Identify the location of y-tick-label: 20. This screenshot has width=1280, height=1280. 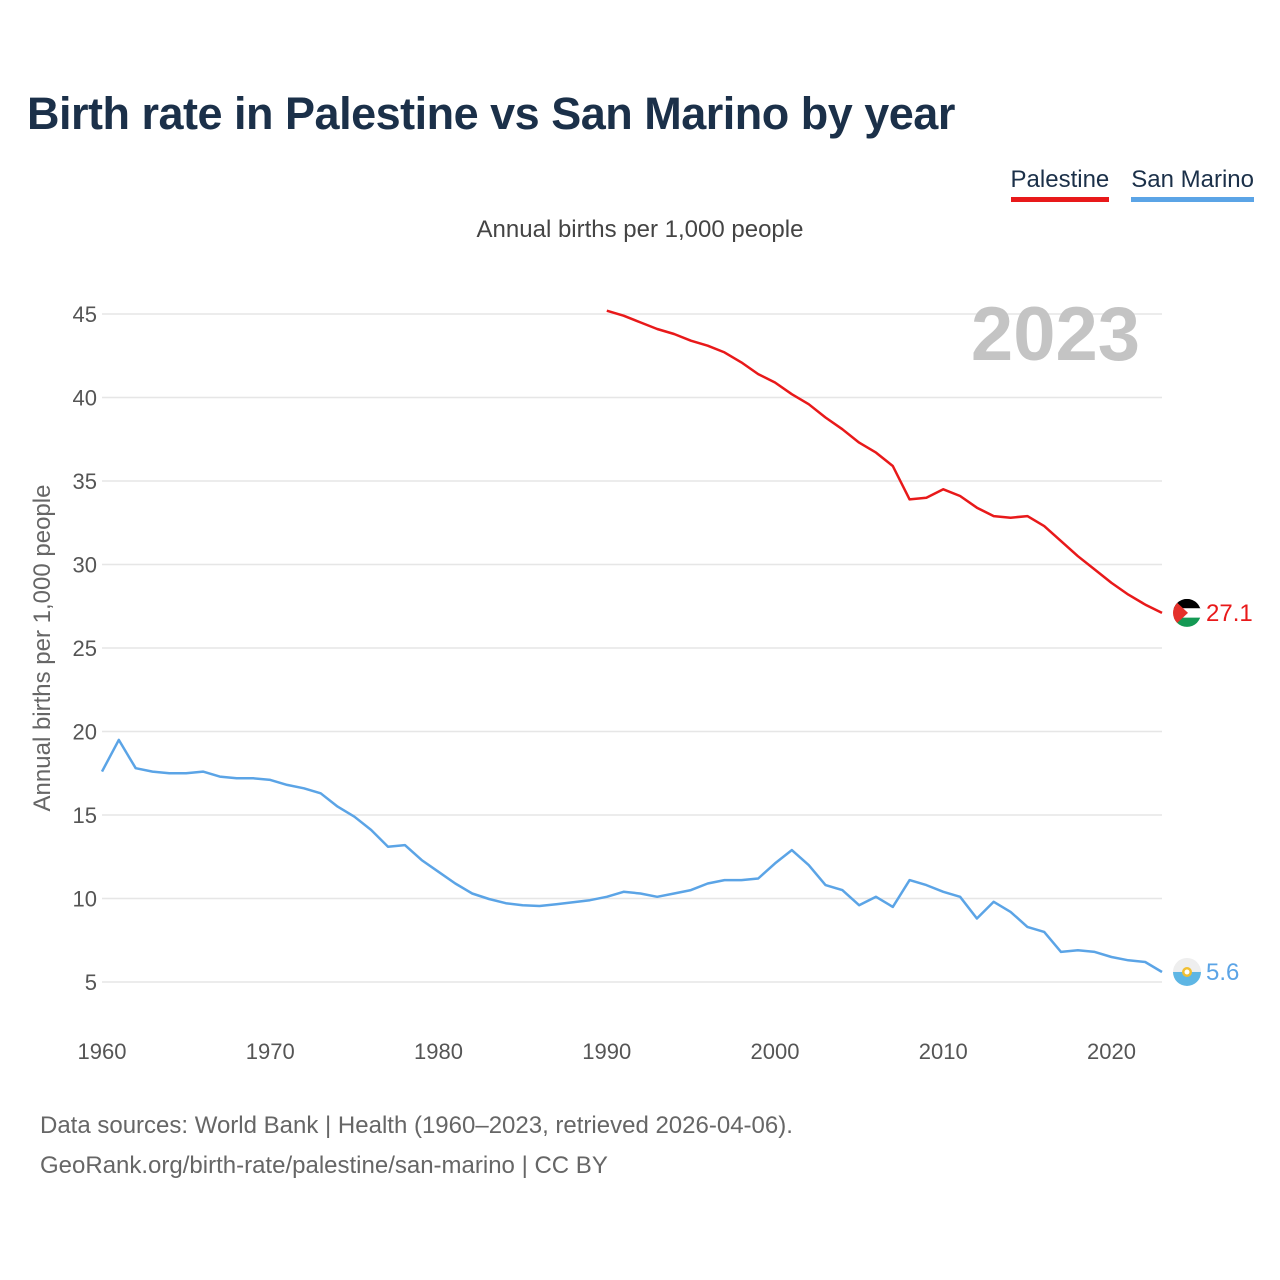
(85, 732).